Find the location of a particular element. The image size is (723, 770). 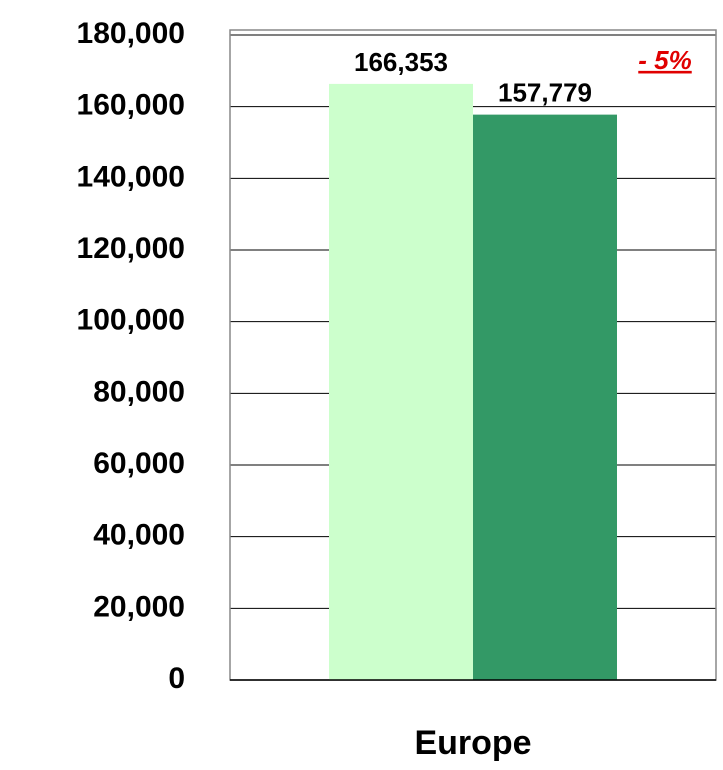

y-tick-label: 100,000 is located at coordinates (131, 320).